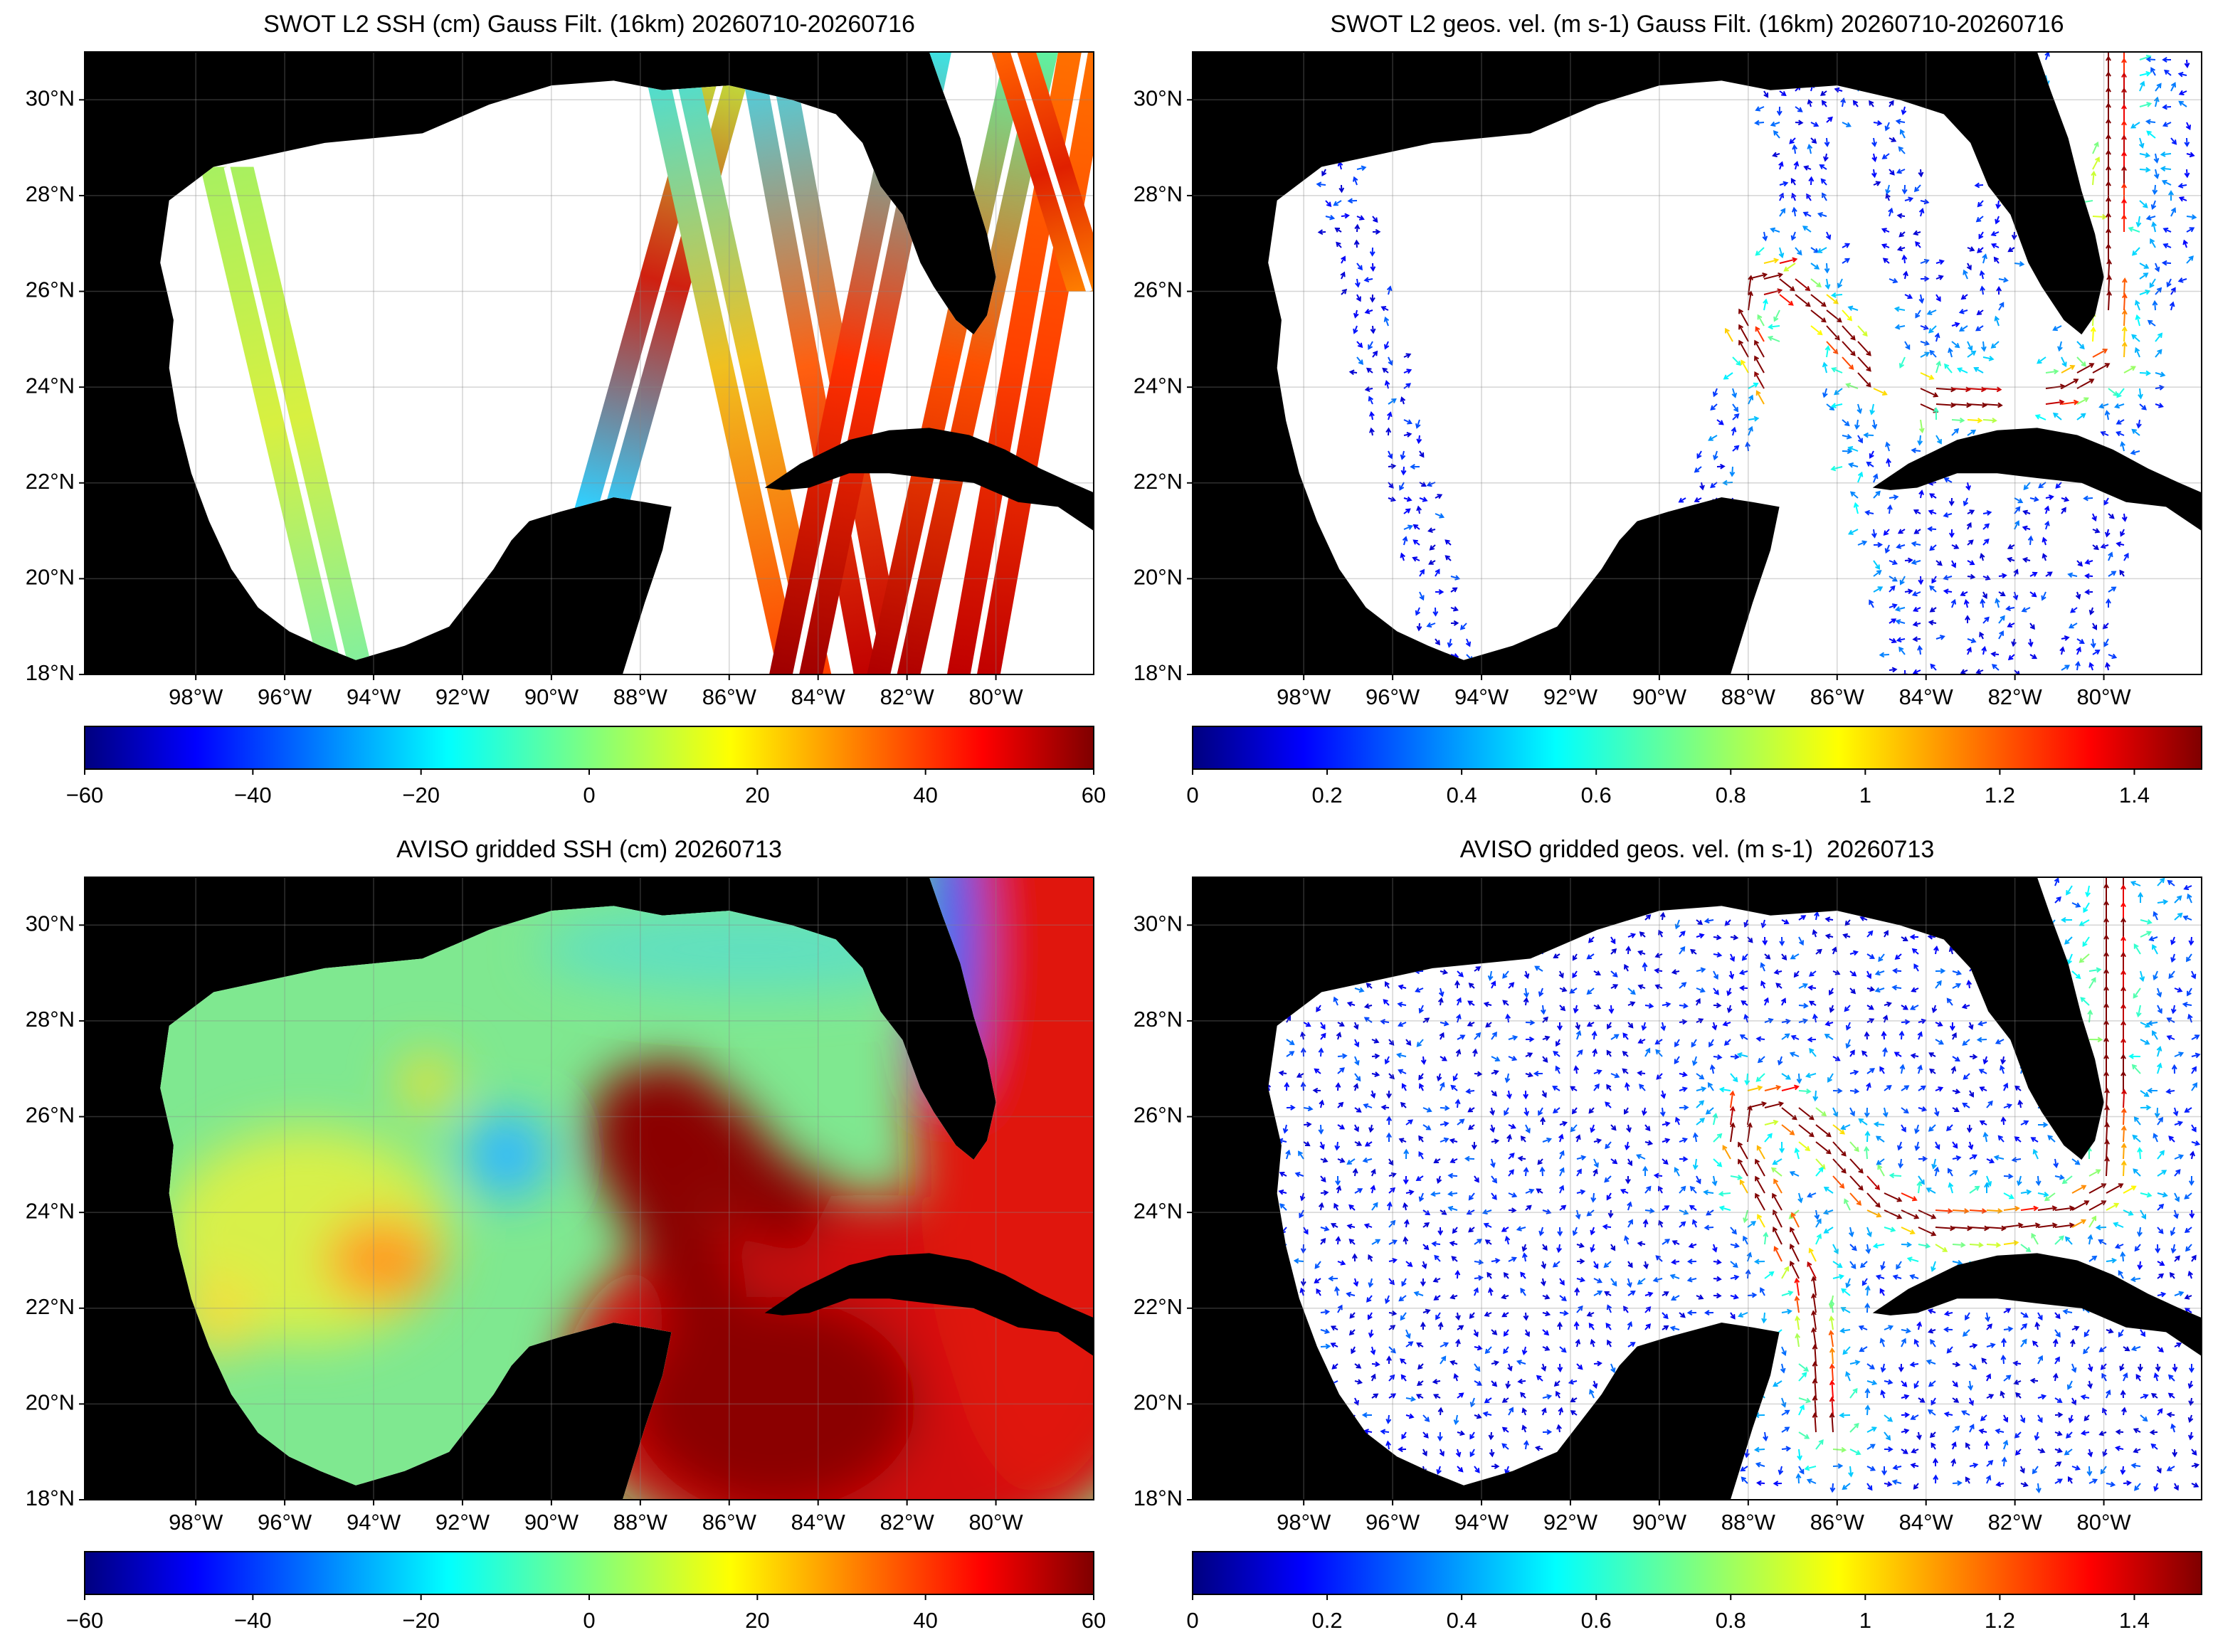 This screenshot has width=2213, height=1652. Describe the element at coordinates (1481, 1522) in the screenshot. I see `lon-tick-label: 94°W` at that location.